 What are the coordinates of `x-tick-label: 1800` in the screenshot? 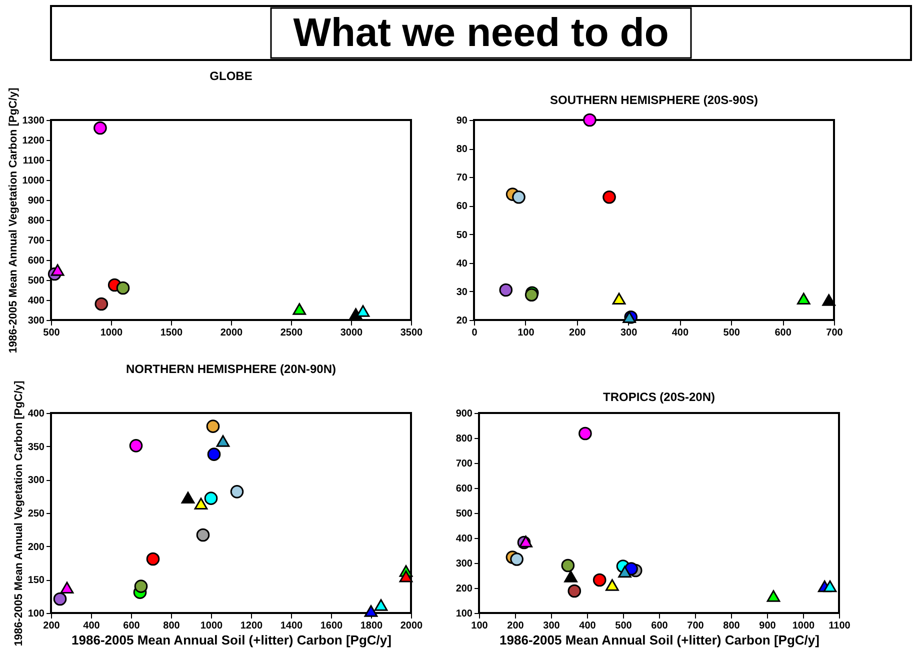 It's located at (372, 626).